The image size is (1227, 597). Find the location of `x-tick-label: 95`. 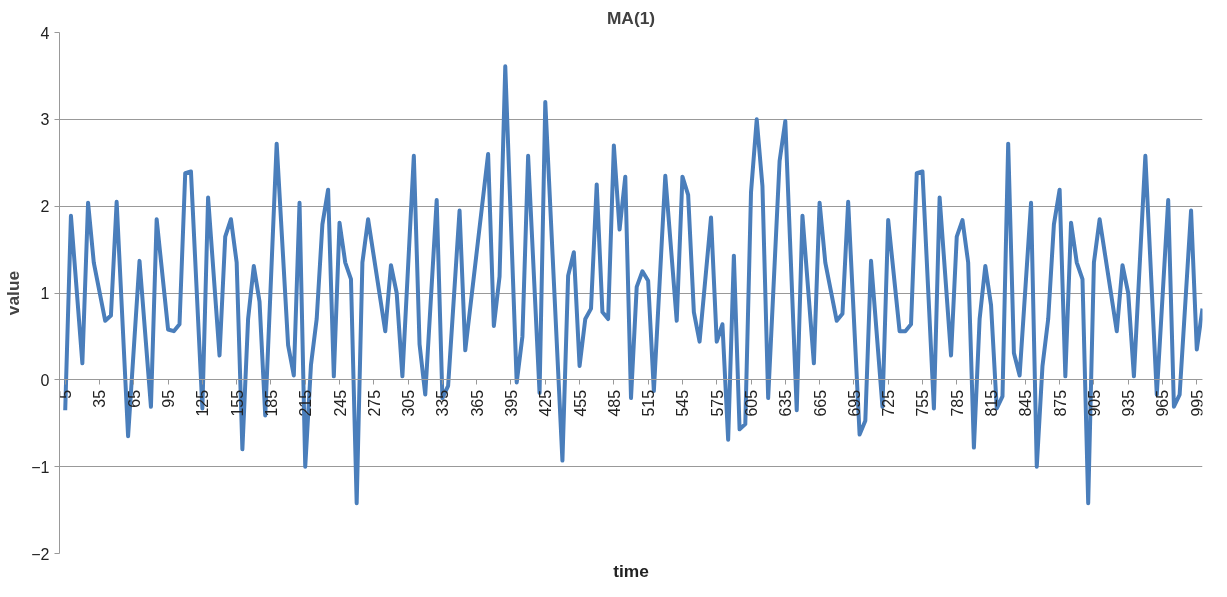

x-tick-label: 95 is located at coordinates (169, 398).